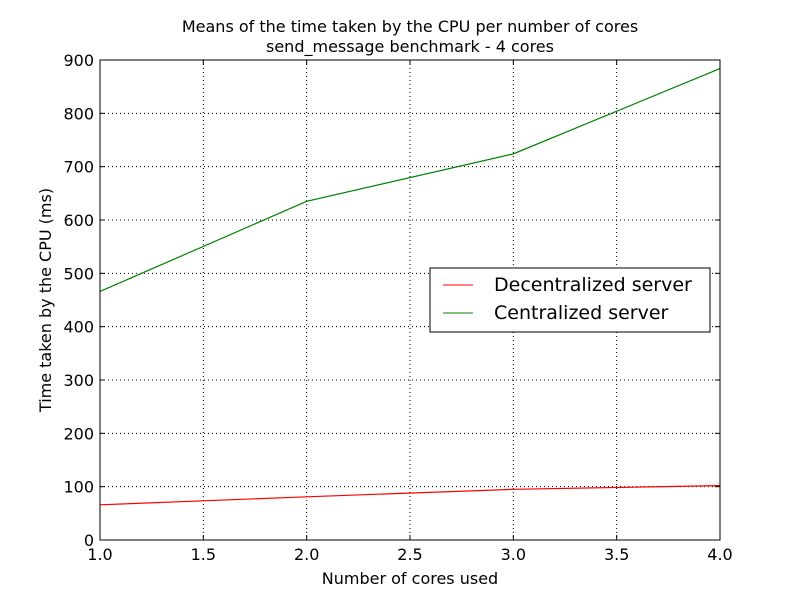  Describe the element at coordinates (78, 113) in the screenshot. I see `y-tick-label: 800` at that location.